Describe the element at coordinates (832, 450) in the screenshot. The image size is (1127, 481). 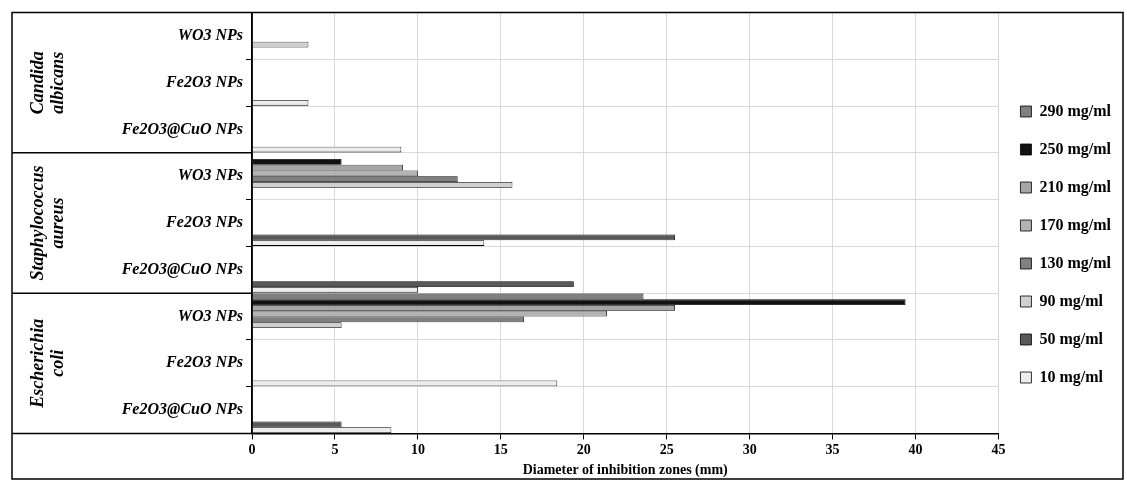
I see `x-tick-label: 35` at that location.